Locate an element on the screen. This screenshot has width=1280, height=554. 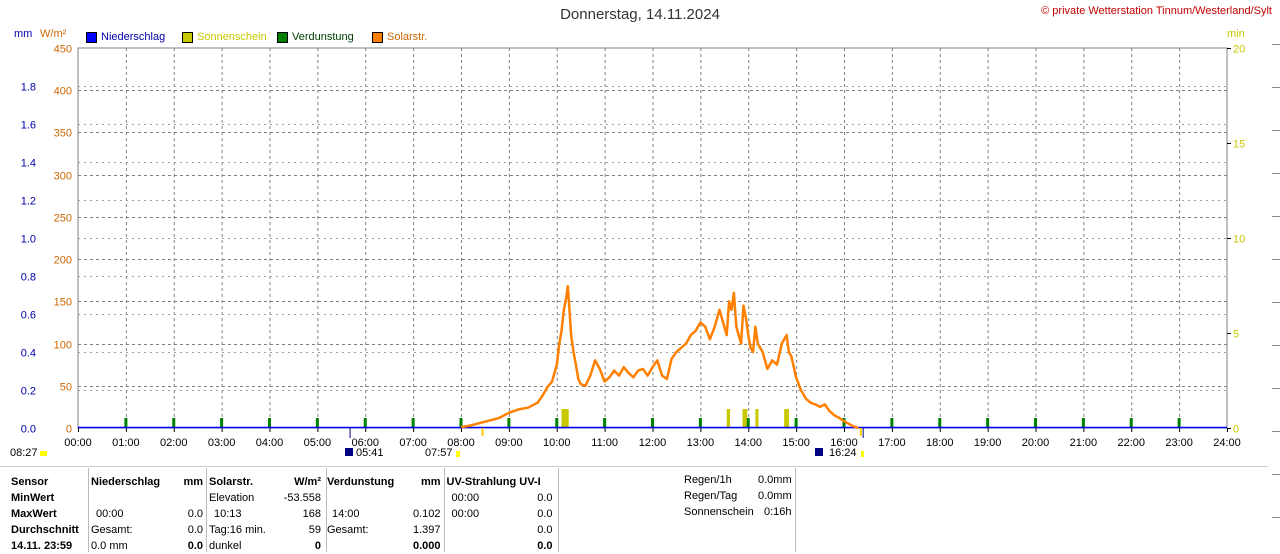
marker-morning: 07:57 is located at coordinates (439, 453).